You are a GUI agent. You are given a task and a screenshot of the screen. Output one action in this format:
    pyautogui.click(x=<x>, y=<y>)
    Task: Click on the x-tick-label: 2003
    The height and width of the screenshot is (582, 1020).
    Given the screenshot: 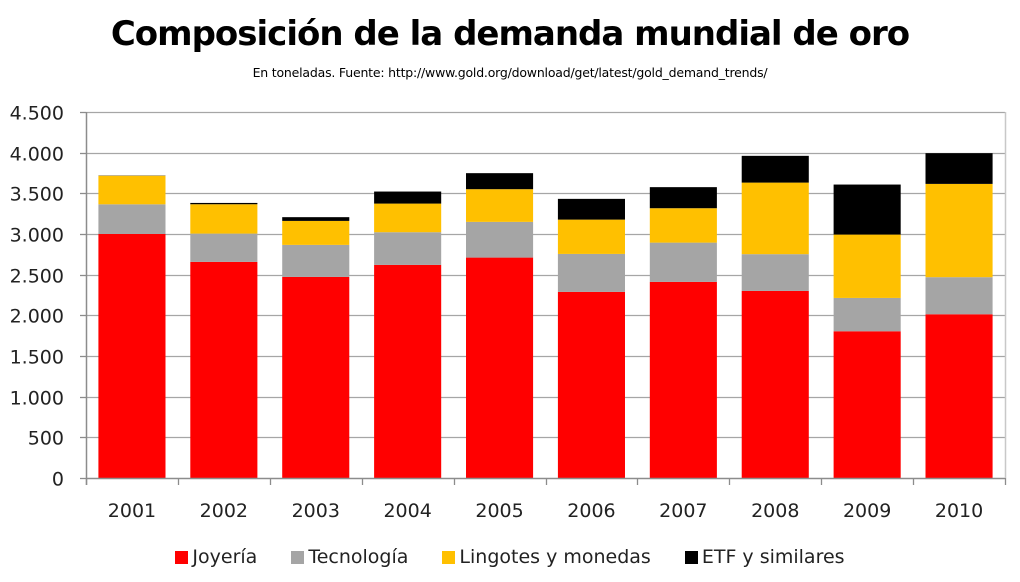 What is the action you would take?
    pyautogui.click(x=316, y=511)
    